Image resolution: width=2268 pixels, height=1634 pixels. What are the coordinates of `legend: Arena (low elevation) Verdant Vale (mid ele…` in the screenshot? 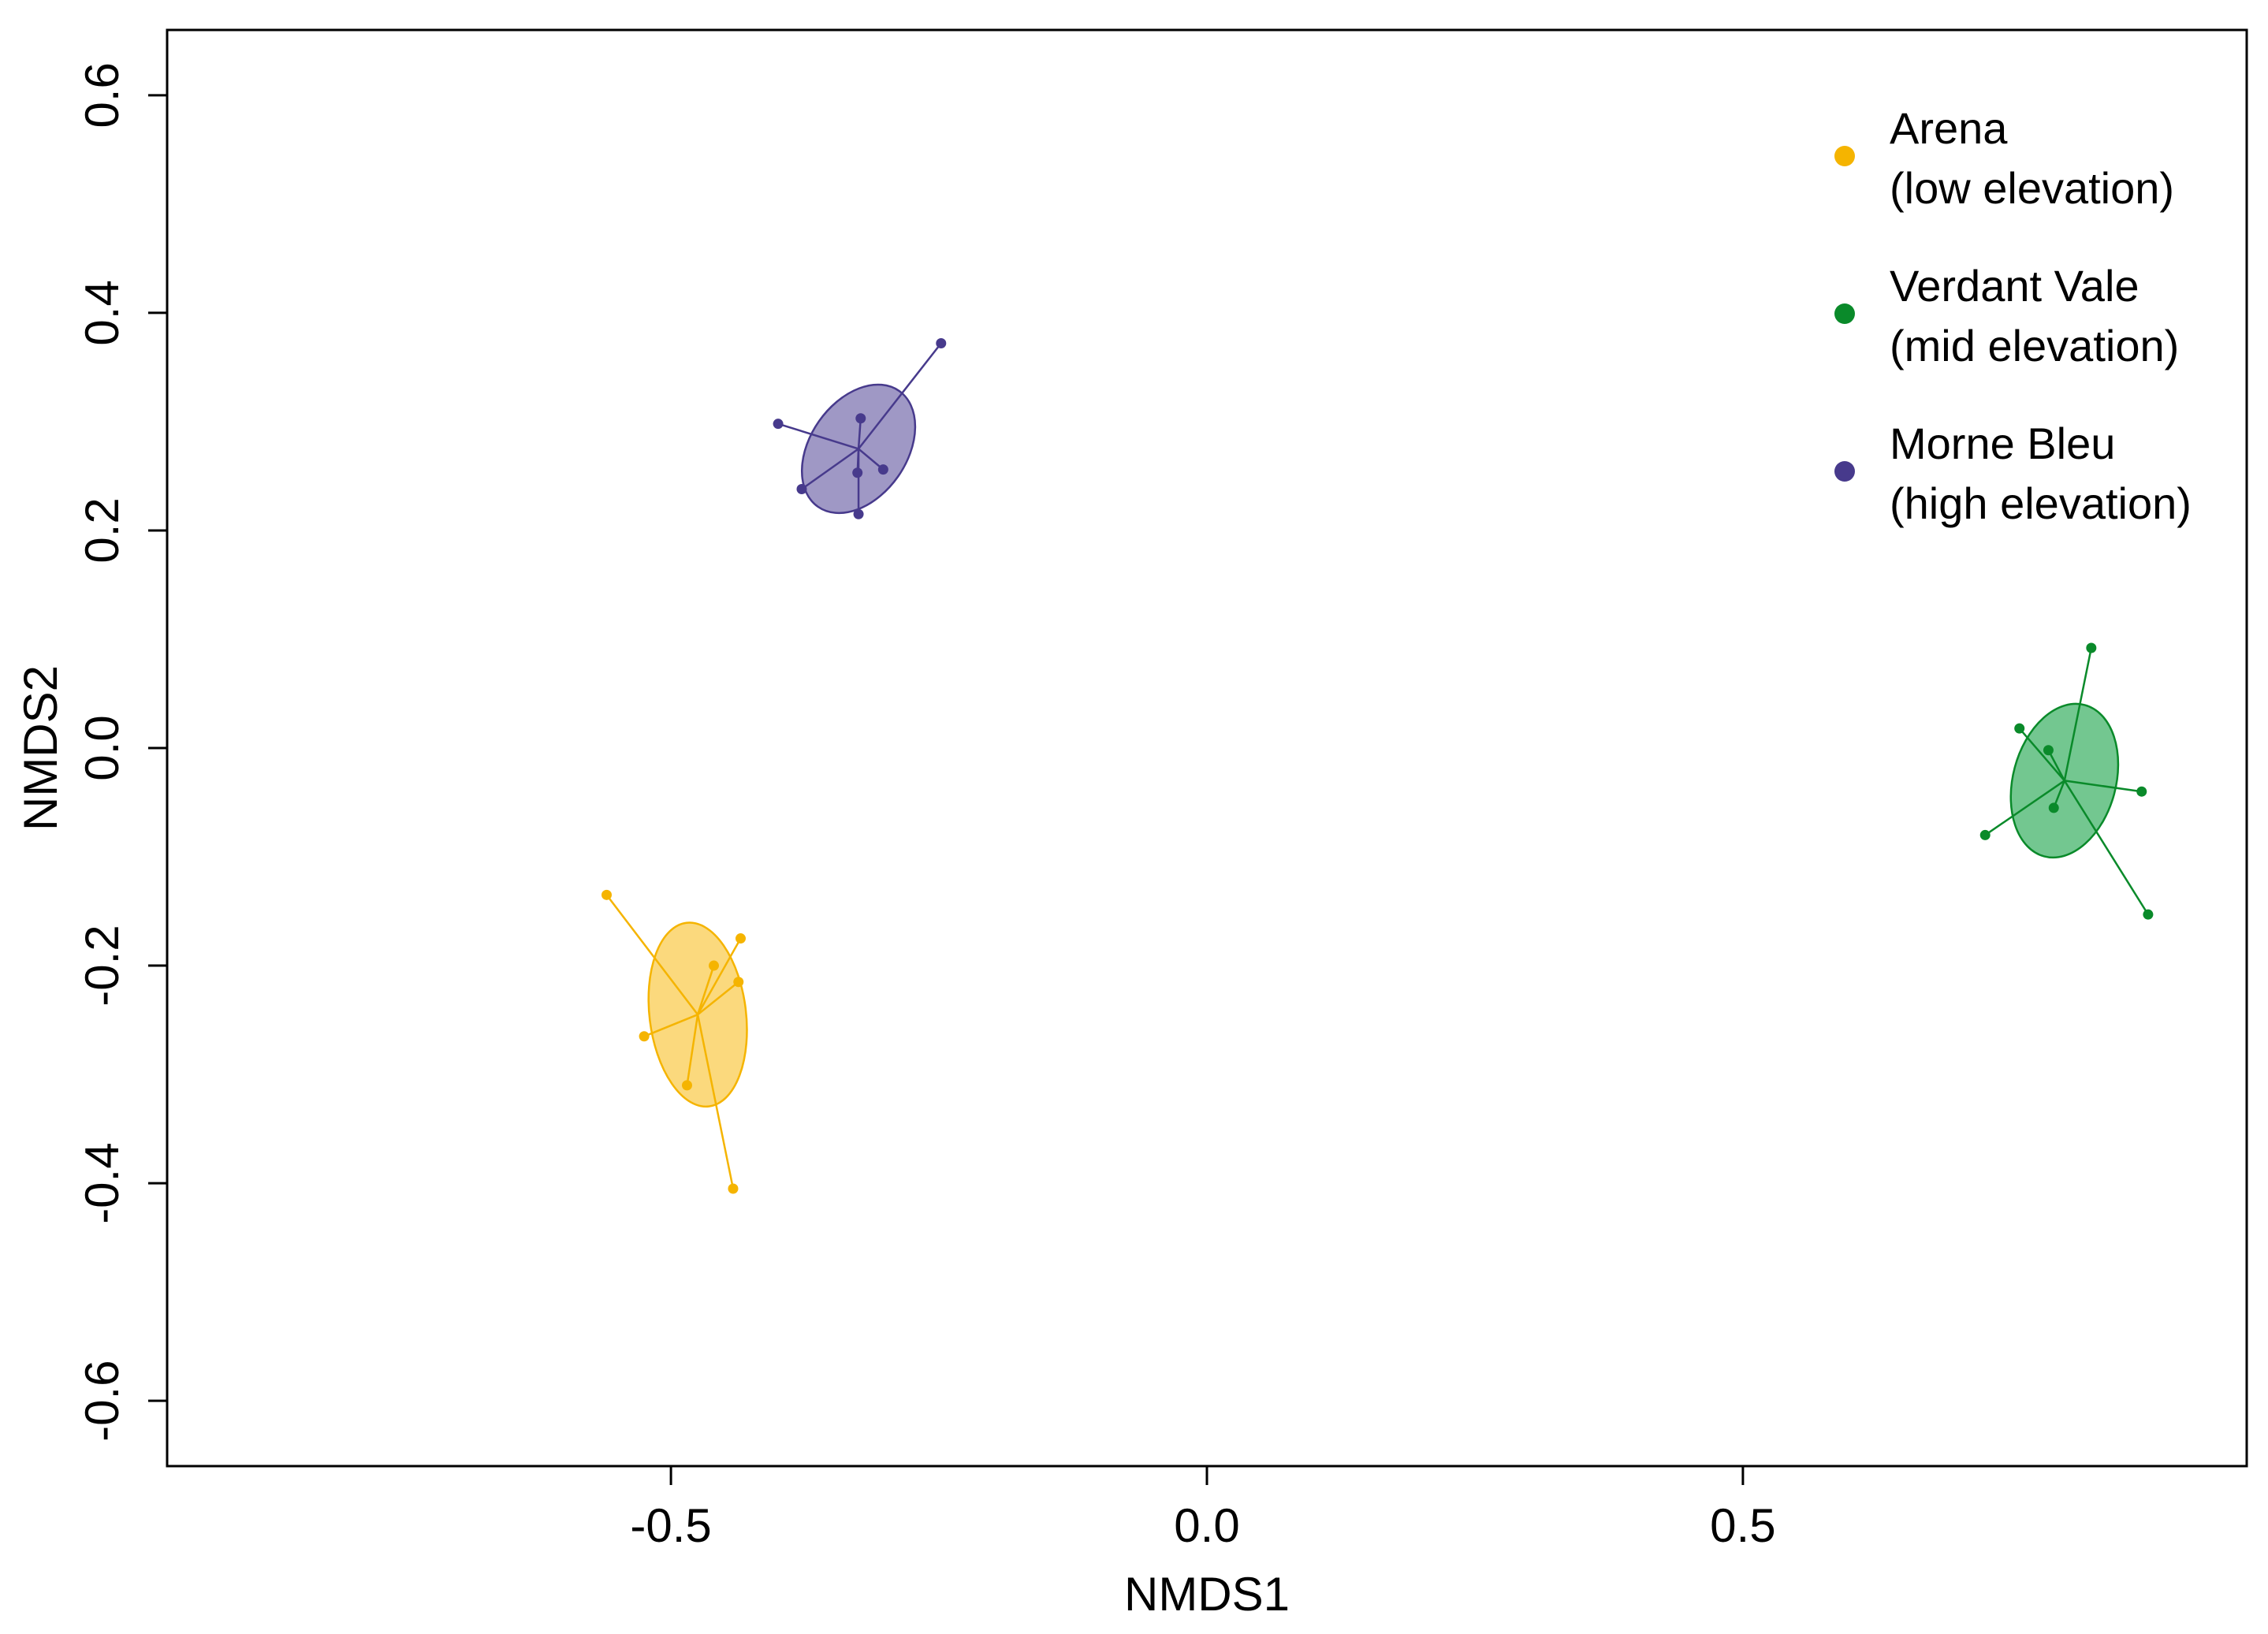 It's located at (2013, 316).